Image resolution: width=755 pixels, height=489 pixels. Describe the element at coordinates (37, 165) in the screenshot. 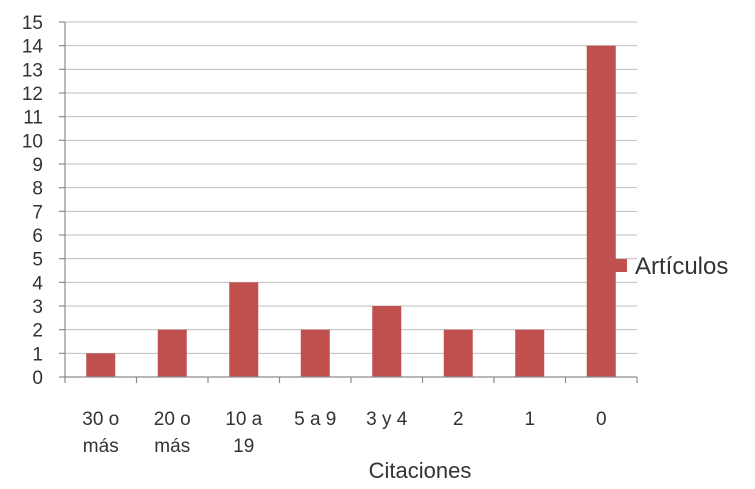

I see `y-tick-label: 9` at that location.